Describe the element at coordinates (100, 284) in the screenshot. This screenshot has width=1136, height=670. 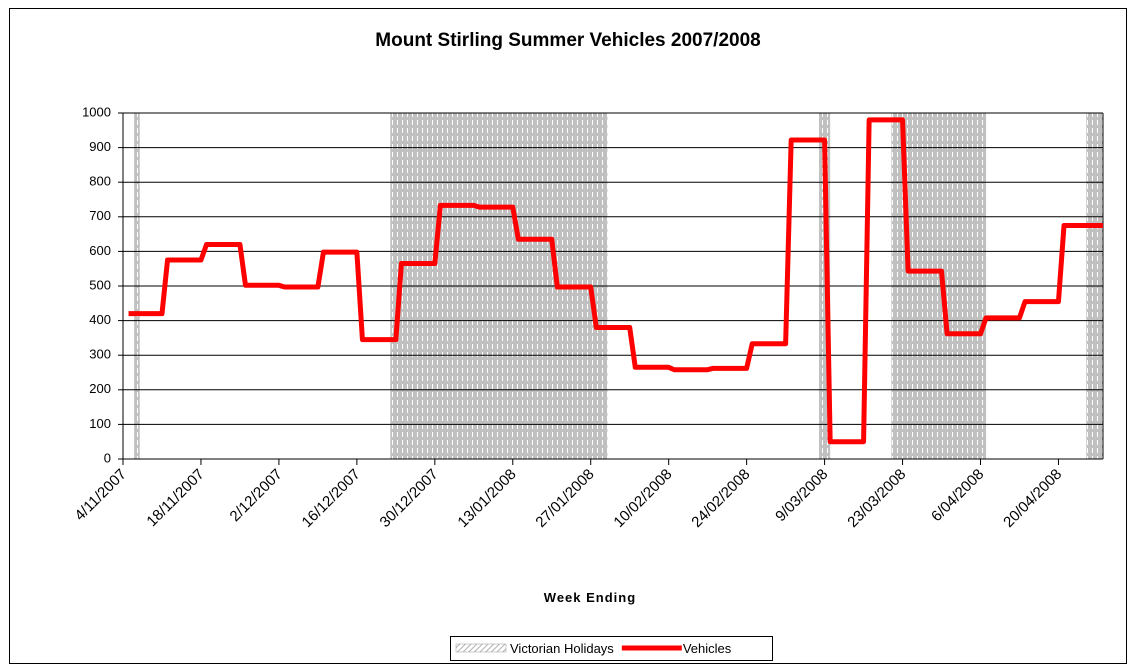
I see `y-tick-label: 500` at that location.